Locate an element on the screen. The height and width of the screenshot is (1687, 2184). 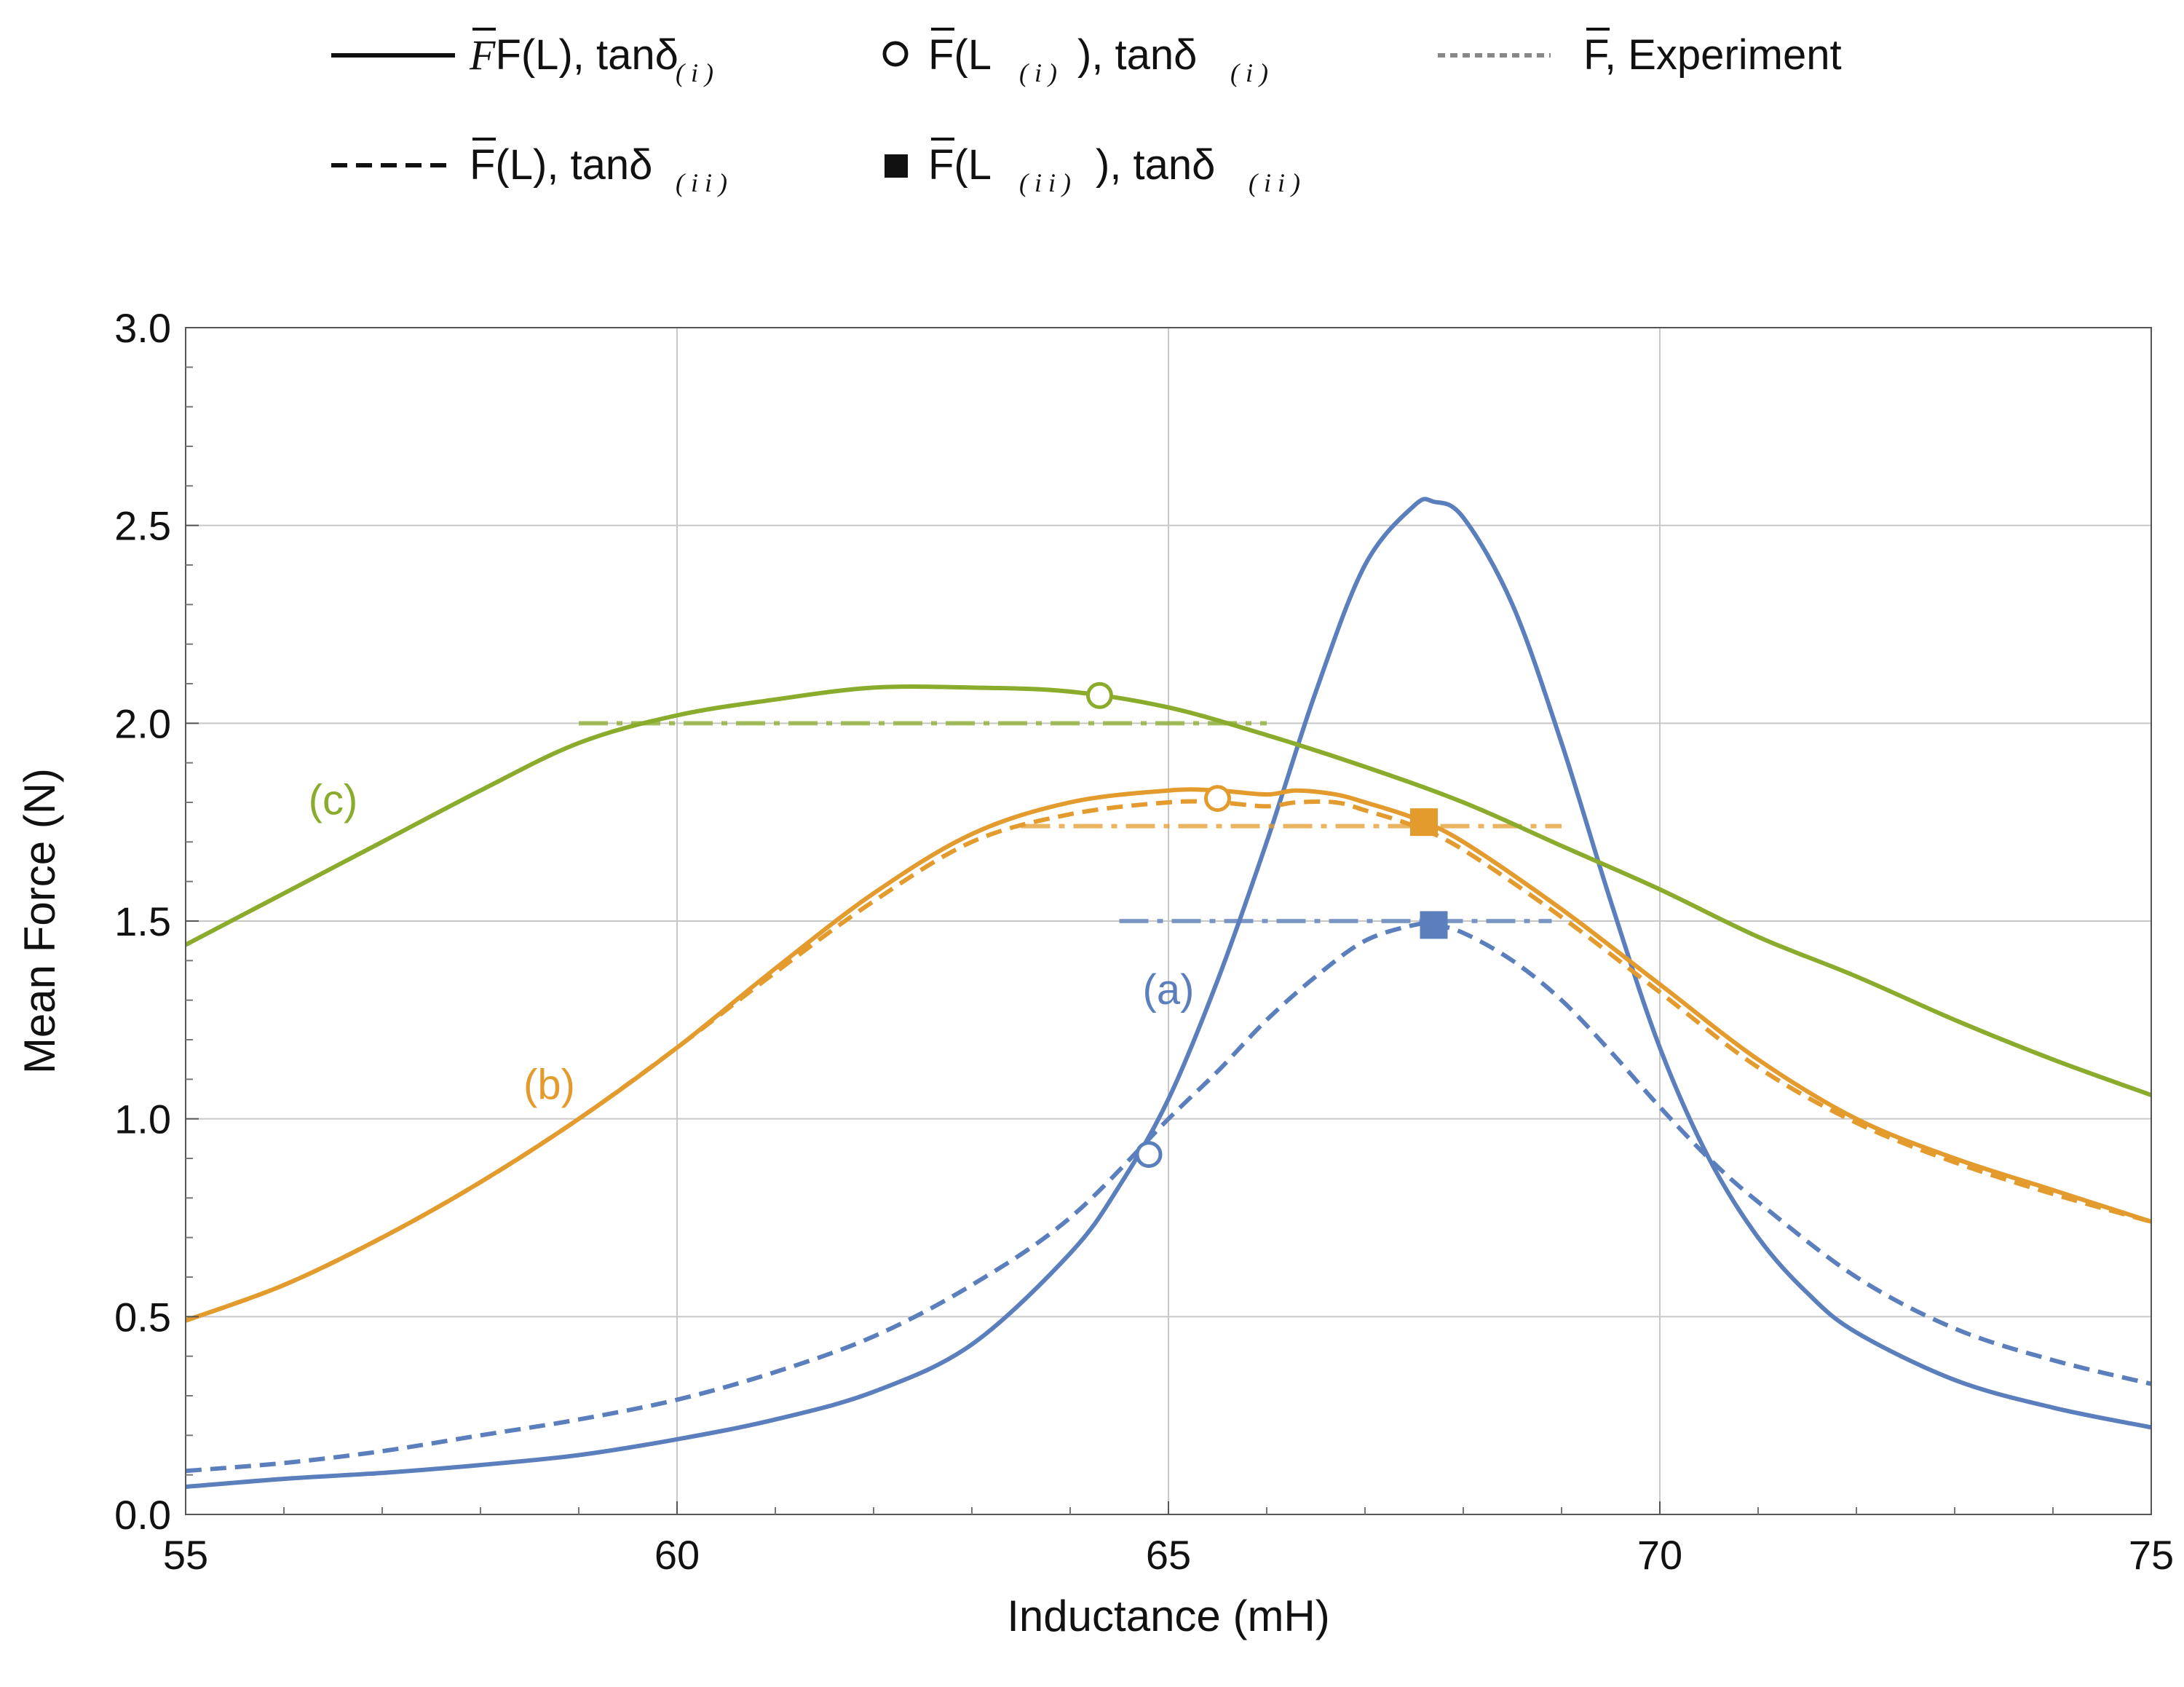
legend-item-dashed: F(L), tanδ ( i i ) is located at coordinates (529, 169).